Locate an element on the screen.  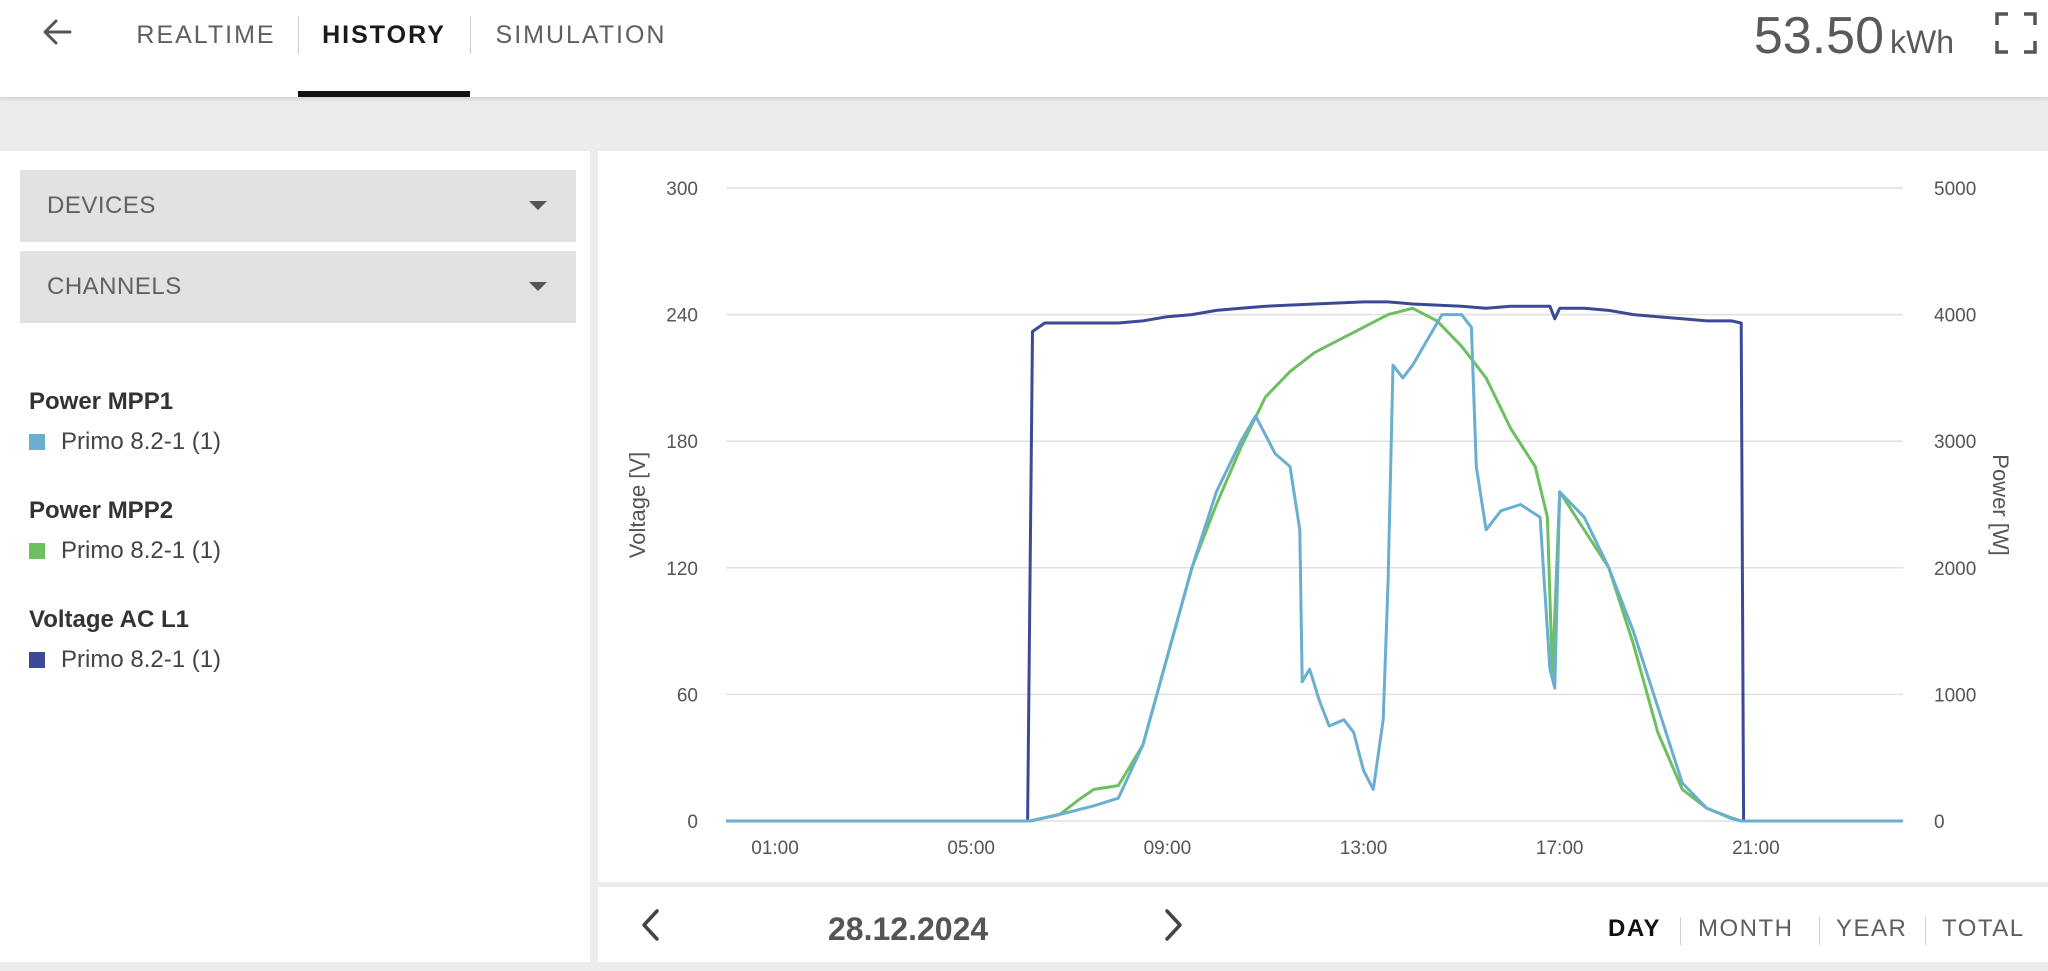
fullscreen-button is located at coordinates (2016, 33).